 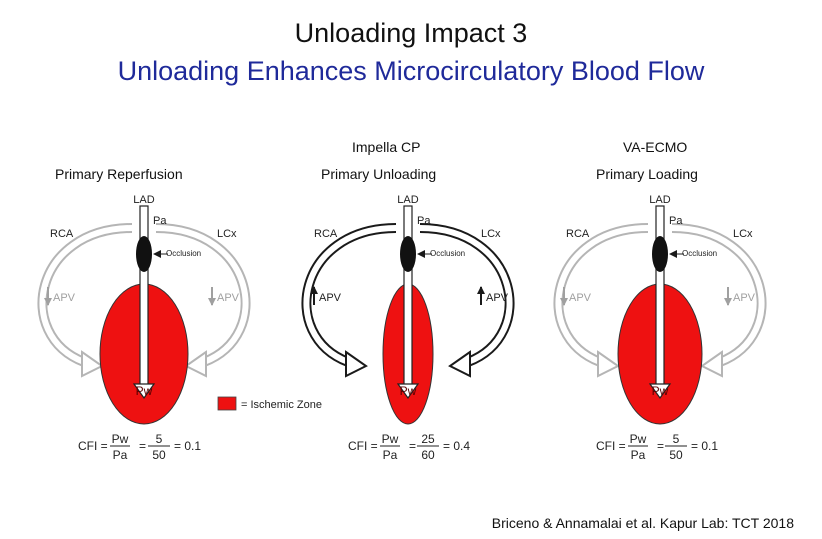 I want to click on page-title: Unloading Impact 3, so click(x=411, y=33).